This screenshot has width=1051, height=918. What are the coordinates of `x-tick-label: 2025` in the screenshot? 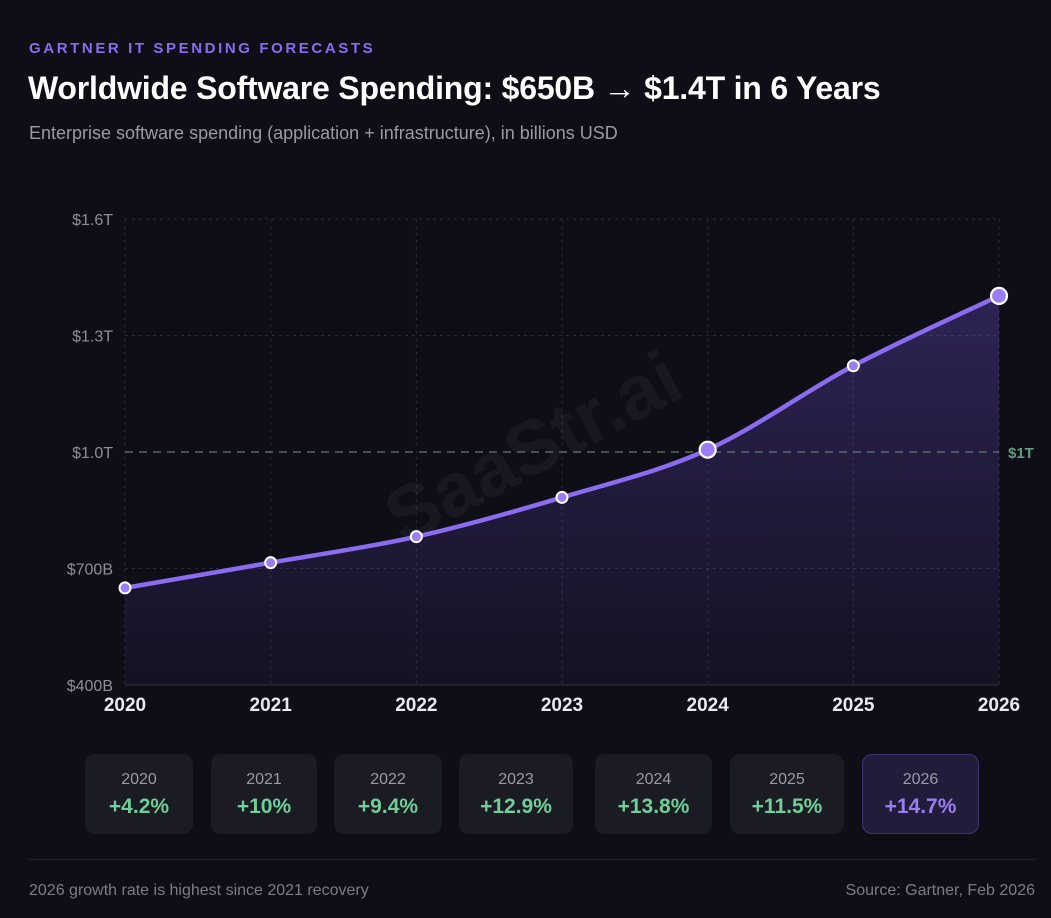 It's located at (853, 705).